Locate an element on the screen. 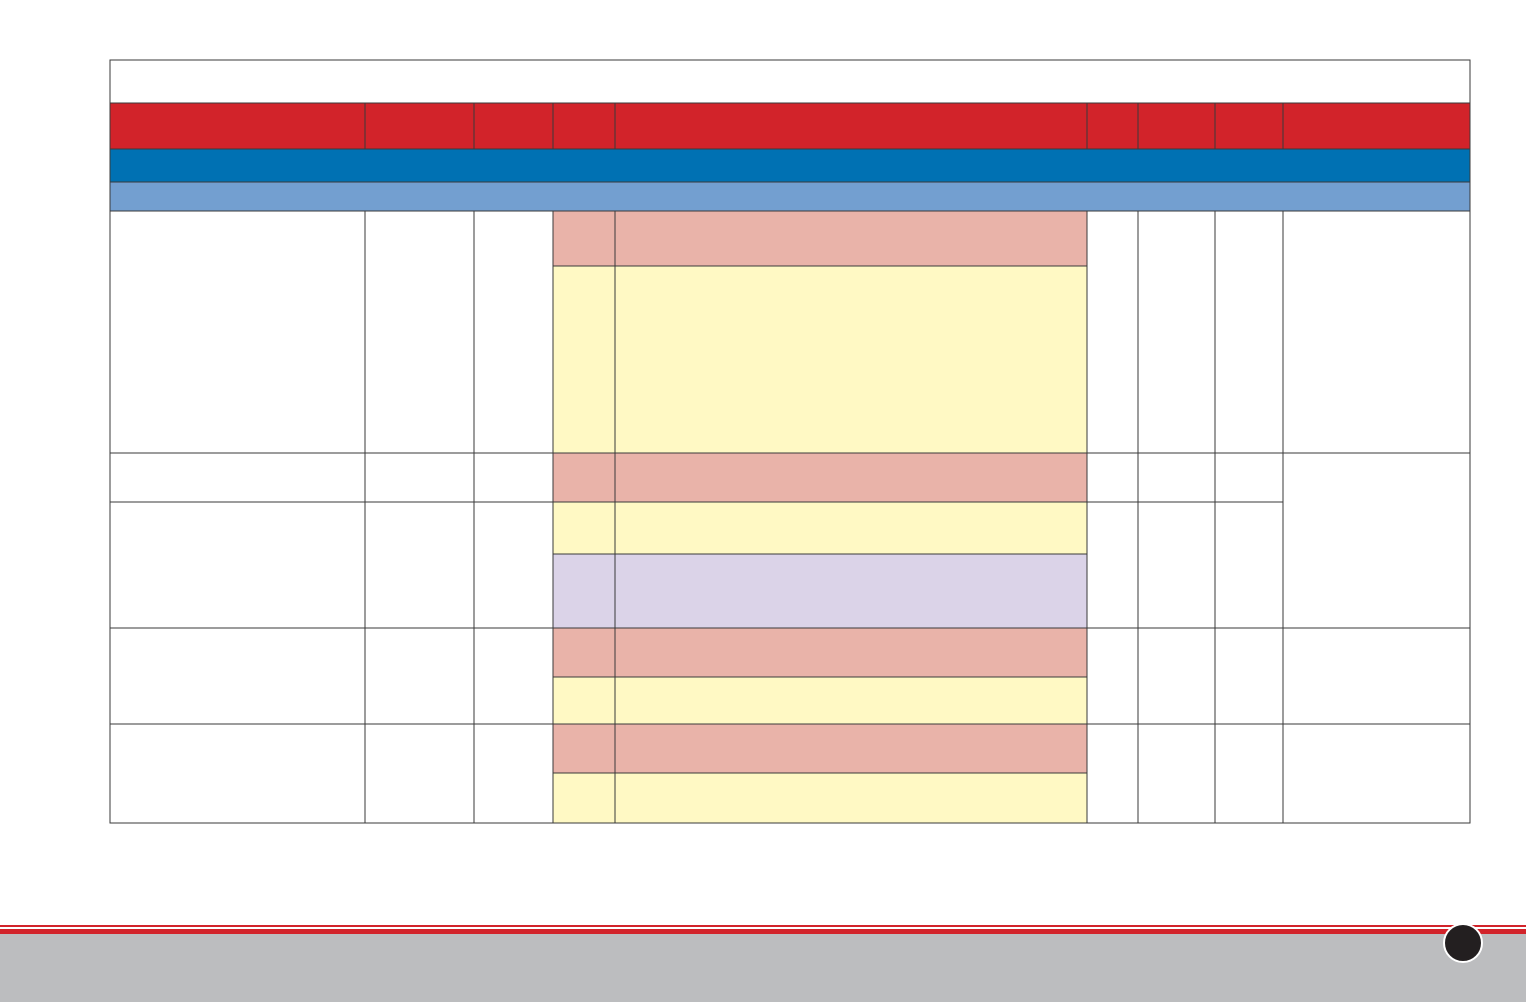 This screenshot has height=1002, width=1526. subsection-row is located at coordinates (790, 196).